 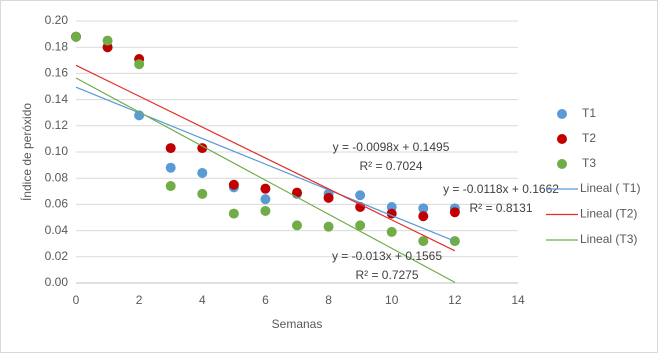 What do you see at coordinates (589, 138) in the screenshot?
I see `legend-label: T2` at bounding box center [589, 138].